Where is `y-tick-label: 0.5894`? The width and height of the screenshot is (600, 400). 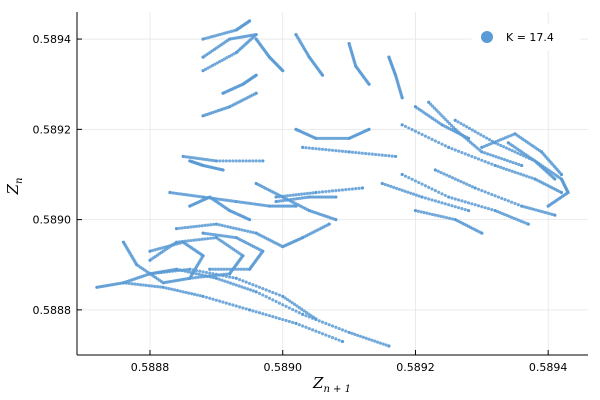 y-tick-label: 0.5894 is located at coordinates (52, 39).